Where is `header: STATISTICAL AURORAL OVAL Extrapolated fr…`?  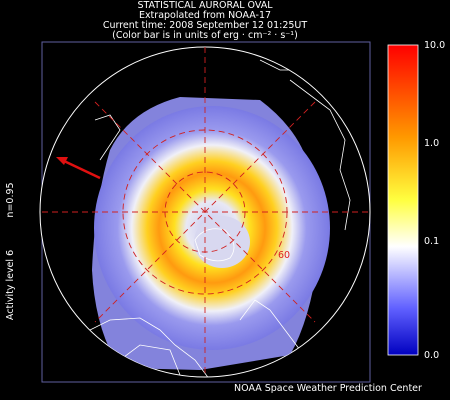 header: STATISTICAL AURORAL OVAL Extrapolated fr… is located at coordinates (205, 20).